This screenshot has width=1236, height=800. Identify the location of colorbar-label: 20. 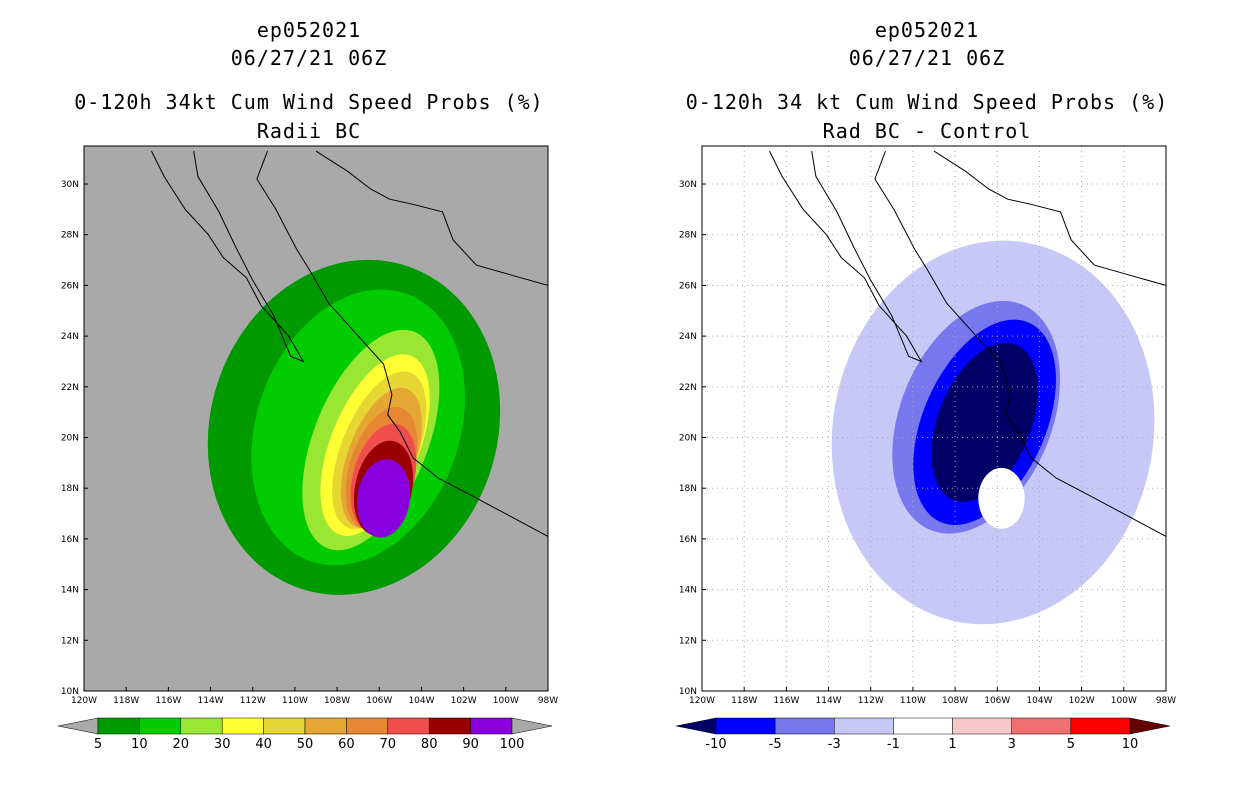
(181, 744).